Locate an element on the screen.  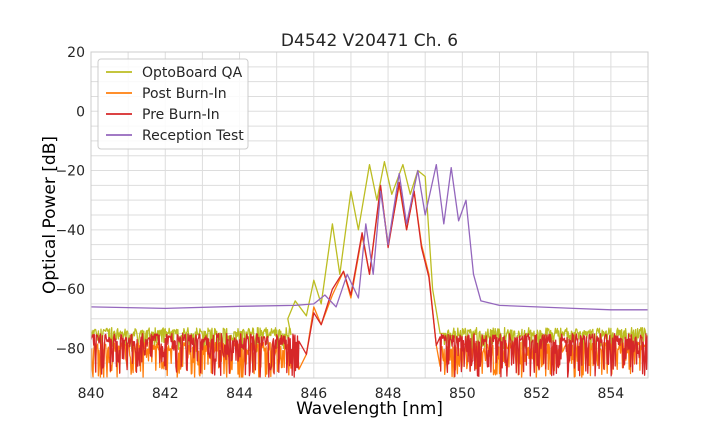
x-tick-label: 844 is located at coordinates (239, 394).